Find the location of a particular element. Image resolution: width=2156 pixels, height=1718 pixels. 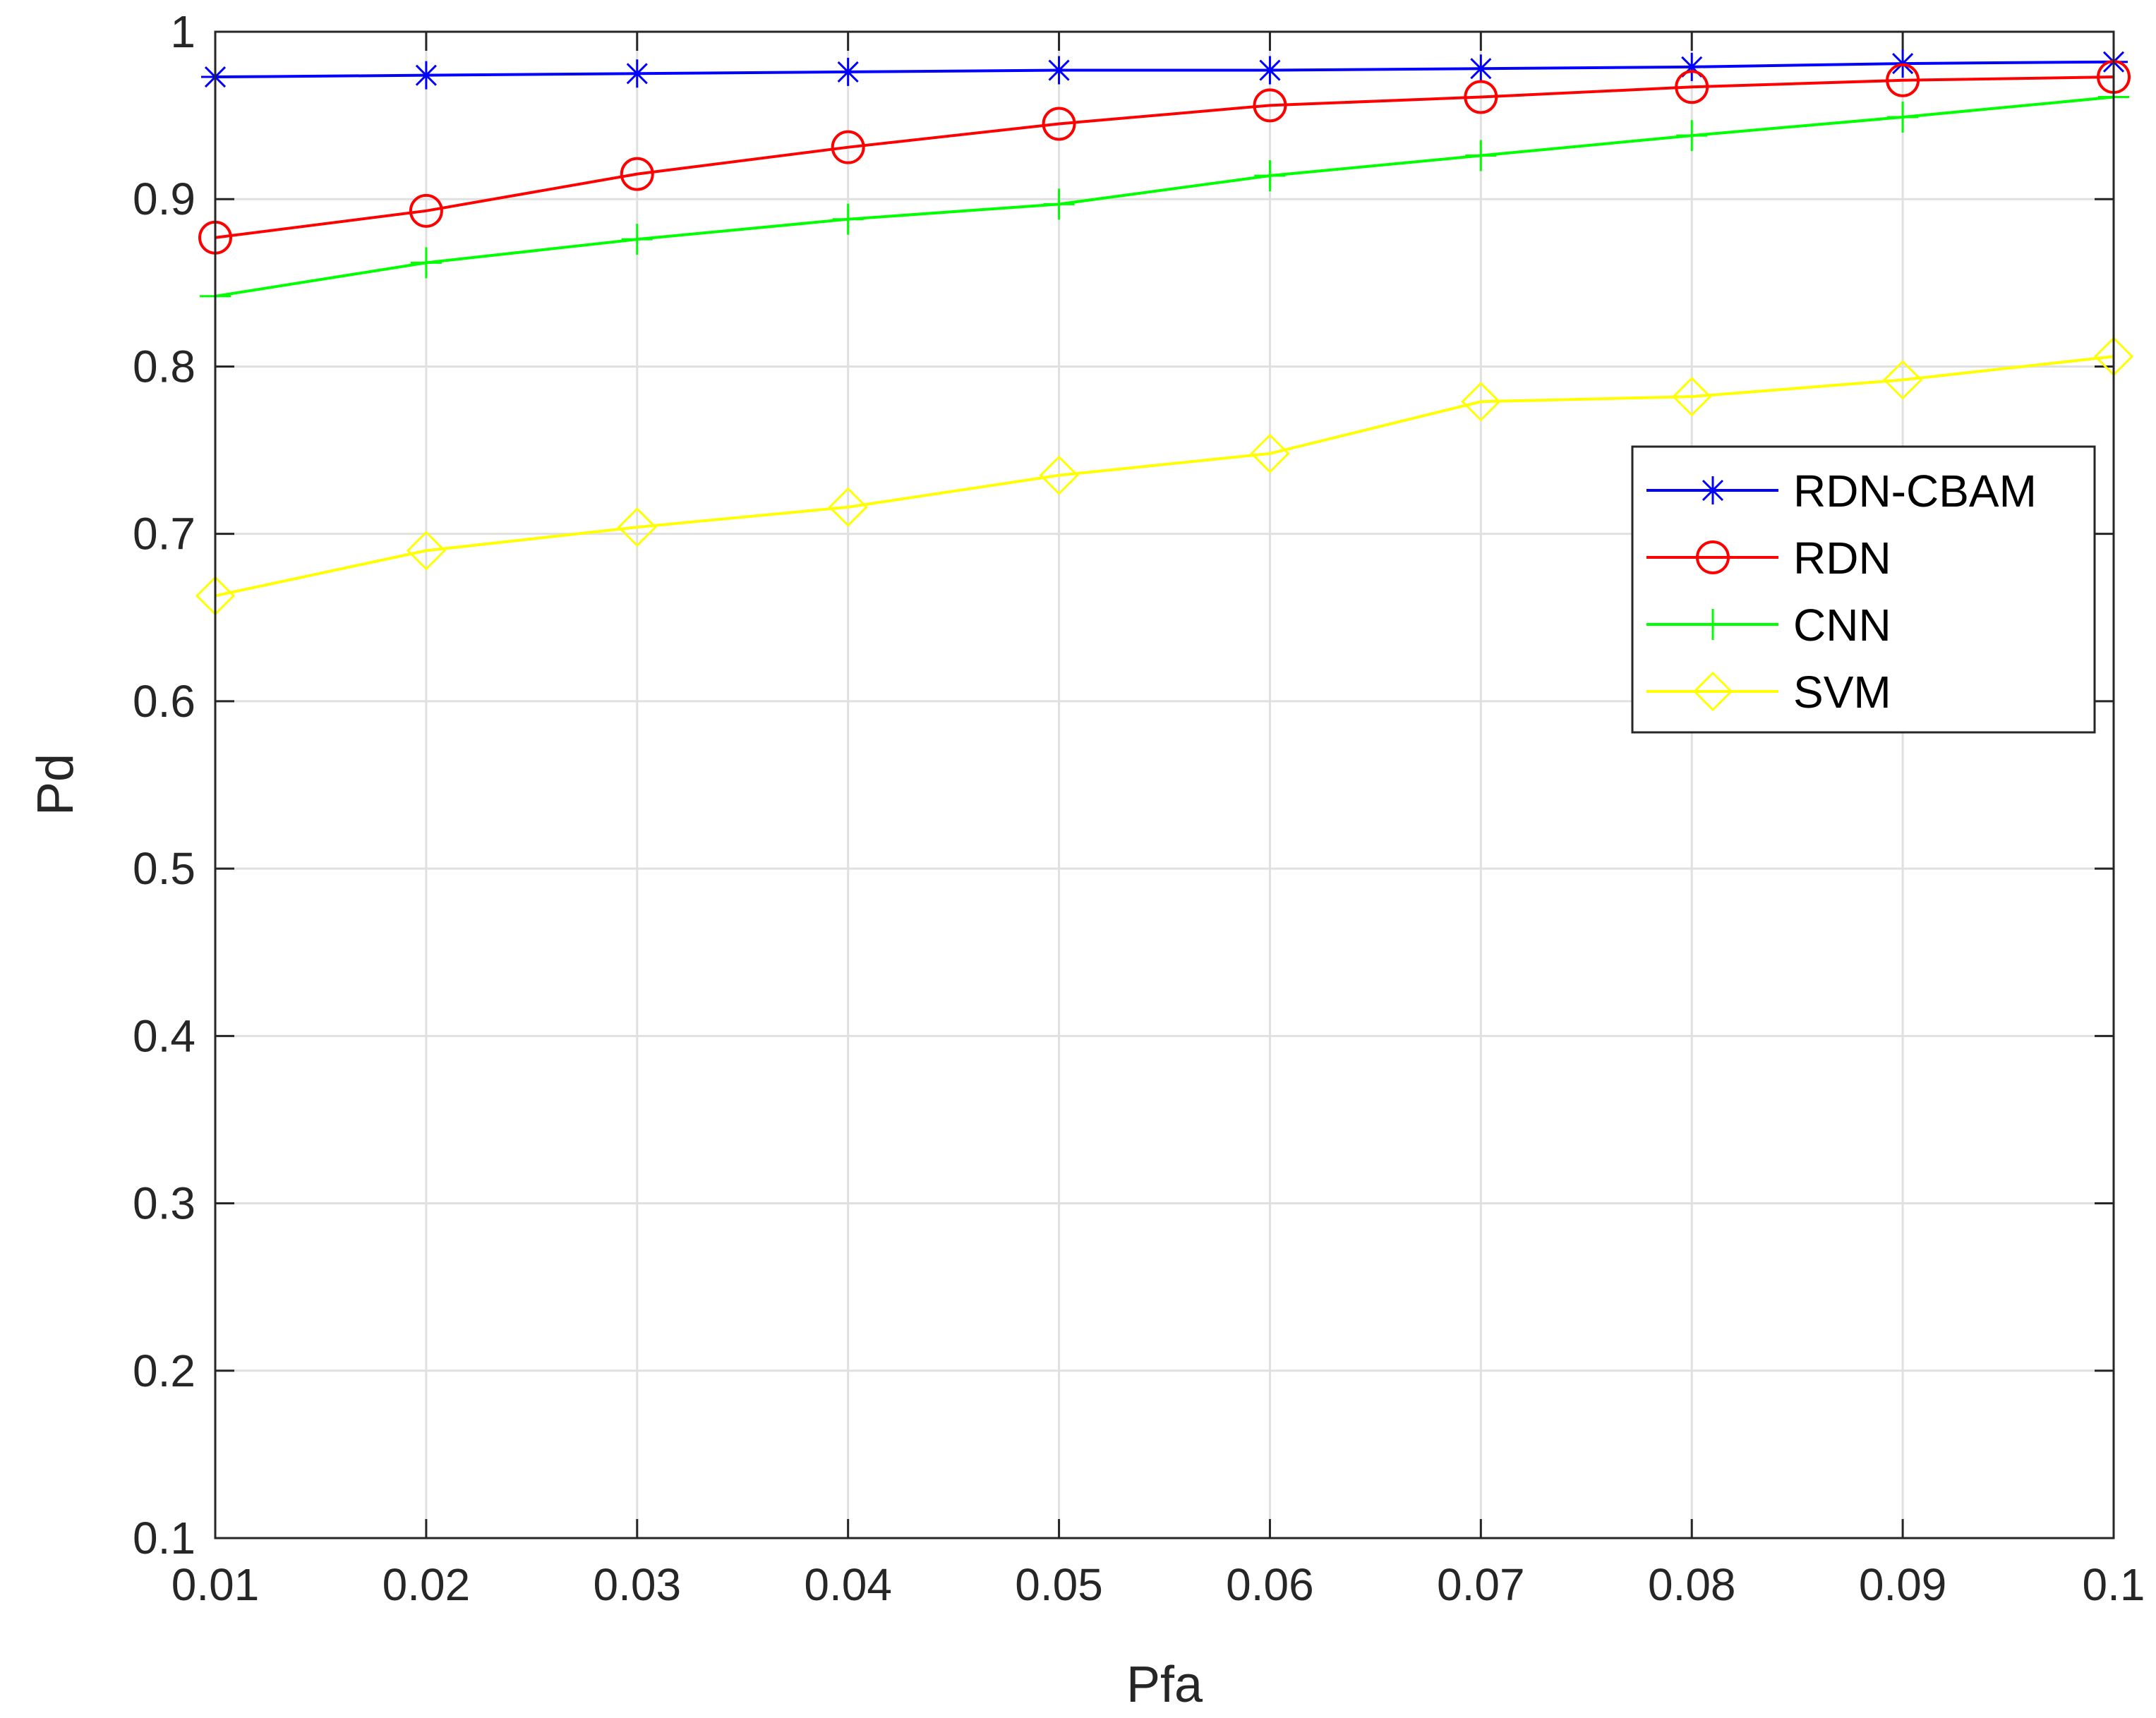

y-axis-label: Pd is located at coordinates (56, 785).